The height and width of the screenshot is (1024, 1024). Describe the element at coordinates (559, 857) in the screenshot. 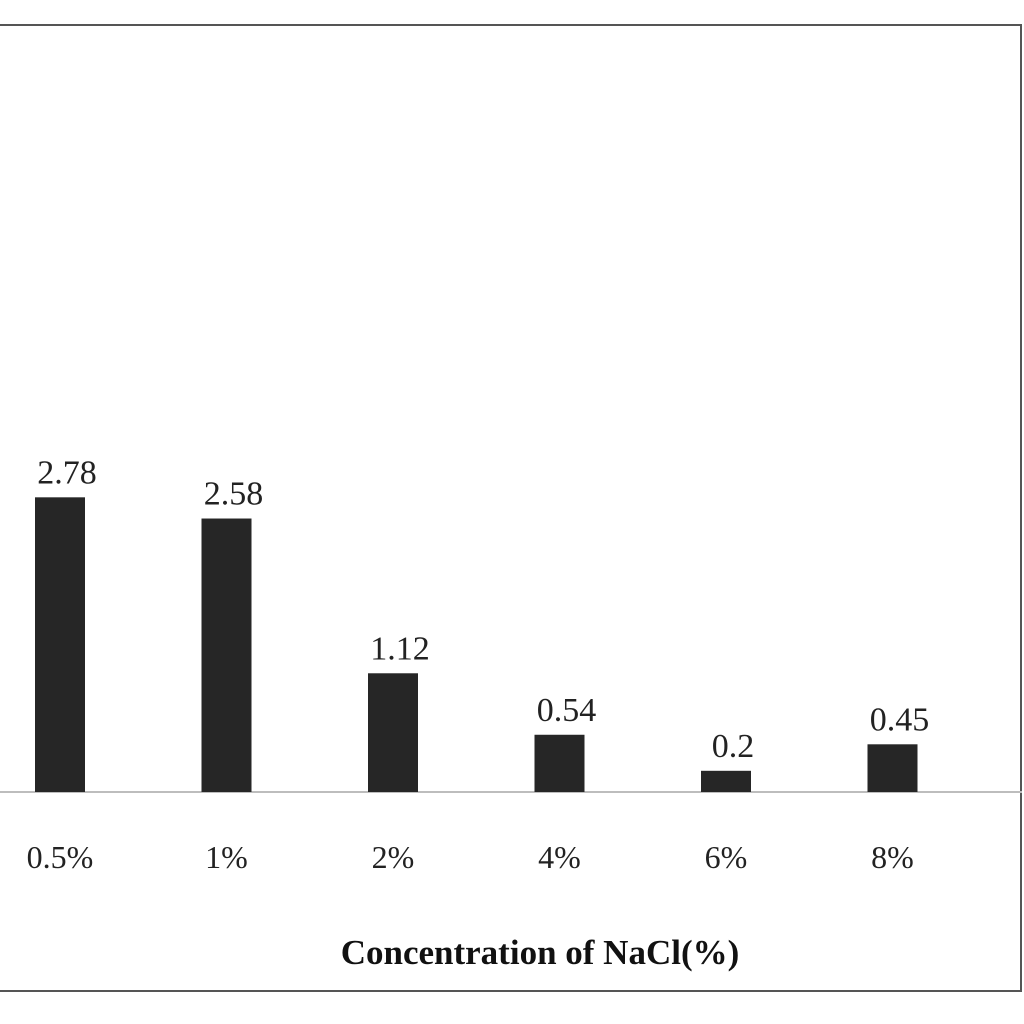

I see `x-tick-label: 4%` at that location.